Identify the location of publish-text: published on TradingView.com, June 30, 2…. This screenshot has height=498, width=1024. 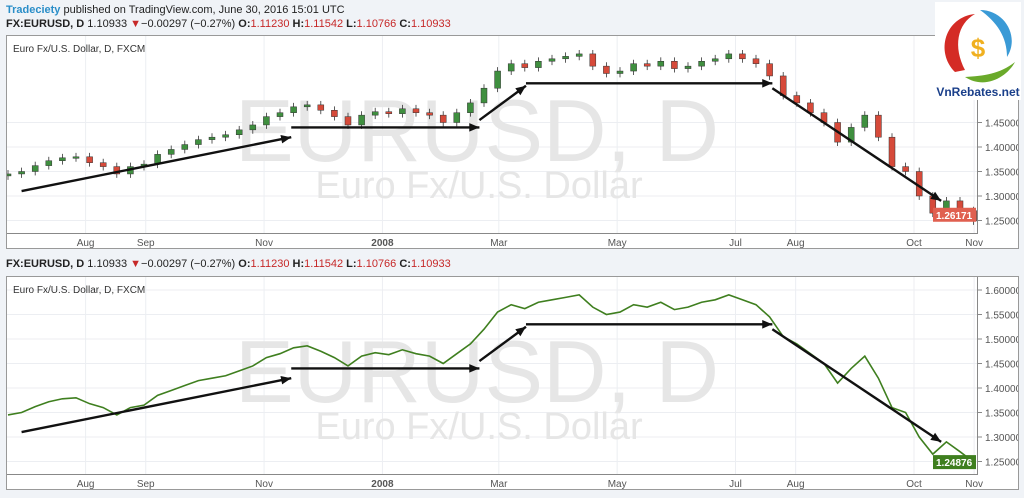
(204, 10).